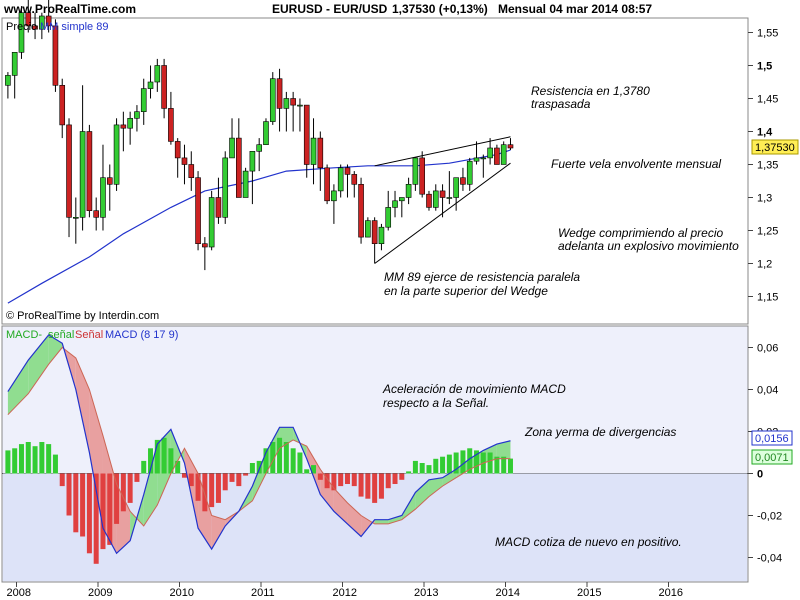 This screenshot has width=800, height=600. I want to click on x-tick-label: 2008, so click(19, 593).